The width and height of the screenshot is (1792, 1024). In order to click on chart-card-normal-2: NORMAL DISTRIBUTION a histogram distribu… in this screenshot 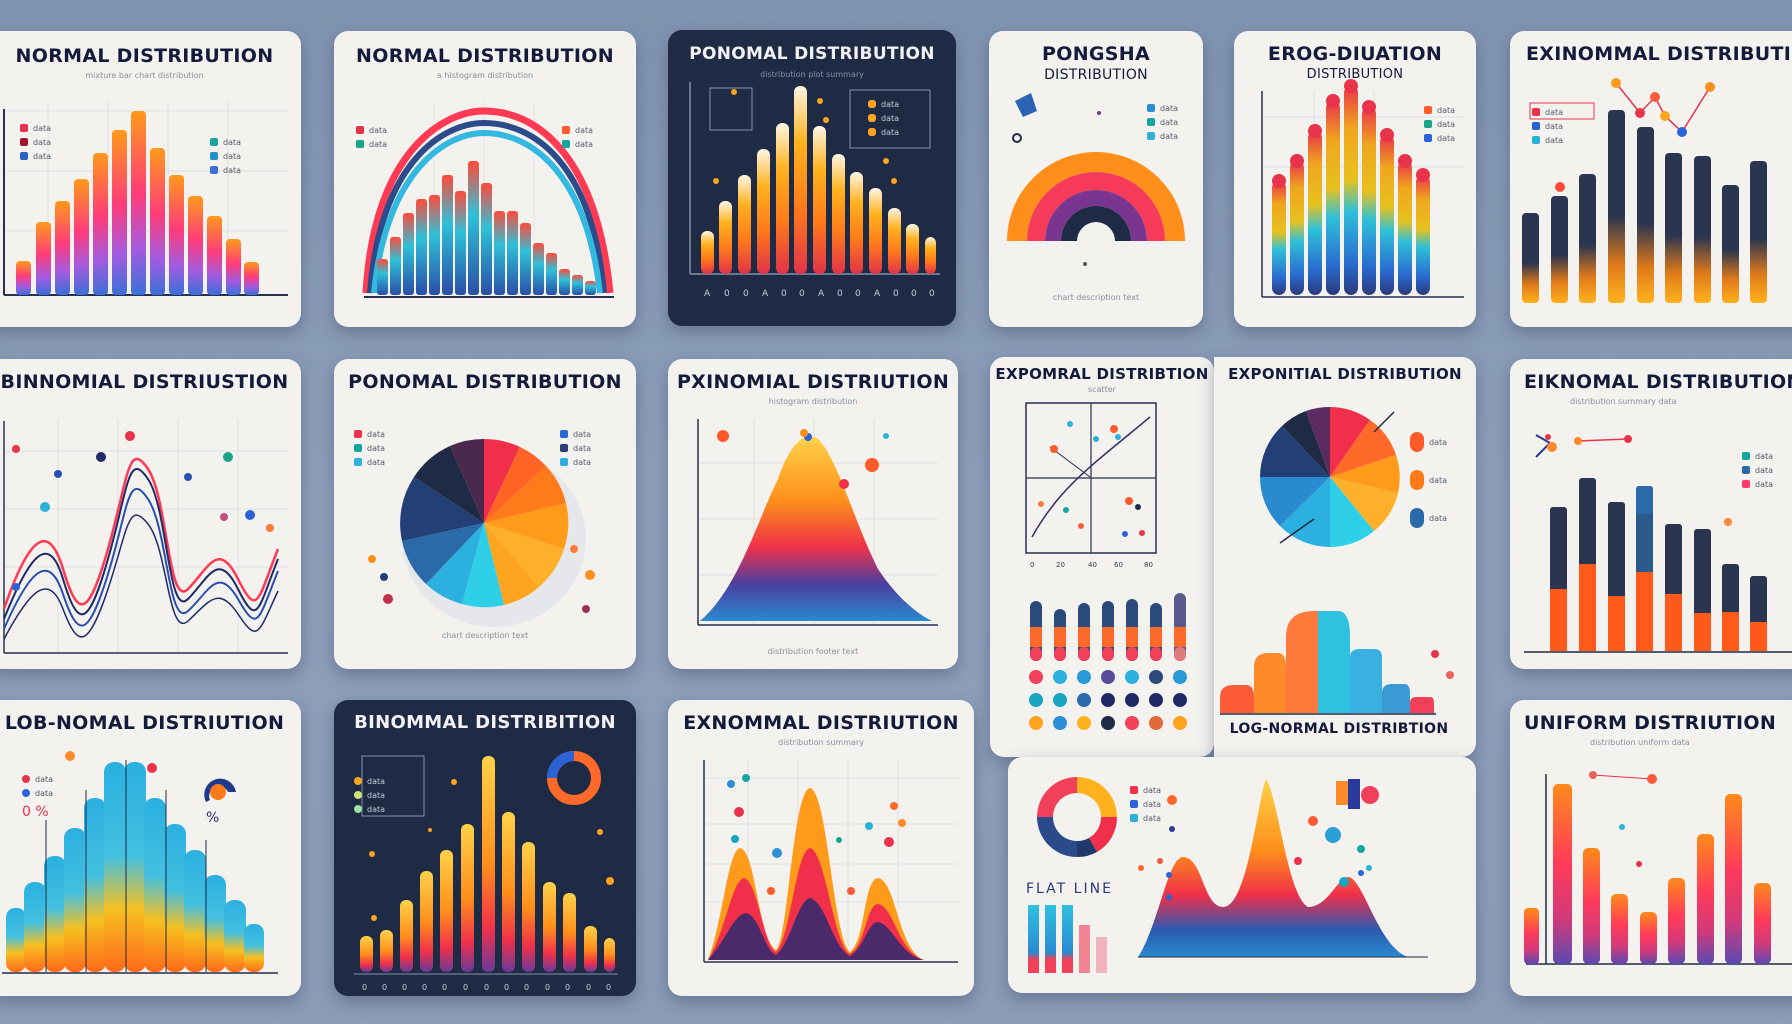, I will do `click(485, 179)`.